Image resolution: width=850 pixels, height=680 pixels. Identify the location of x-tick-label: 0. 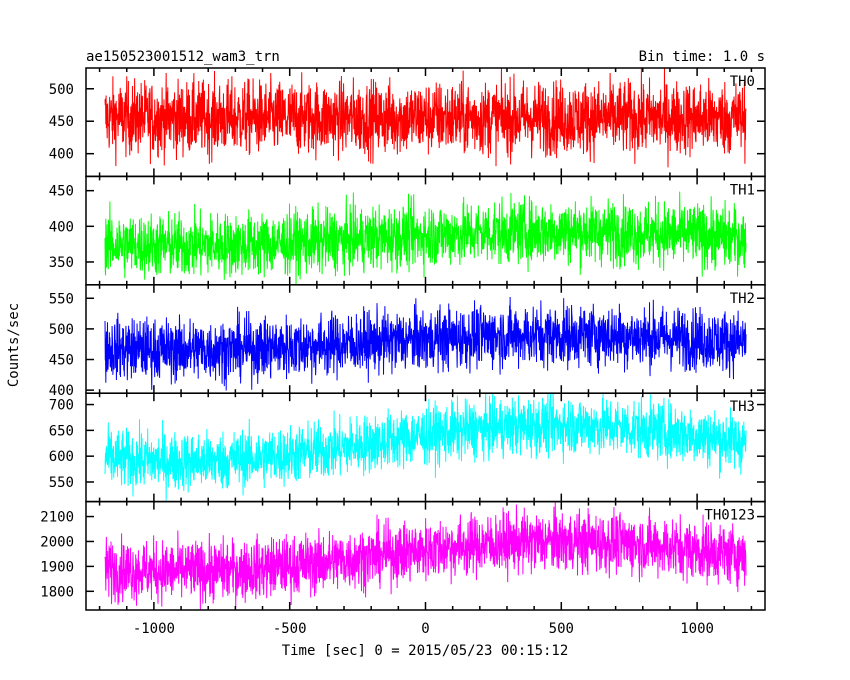
(425, 629).